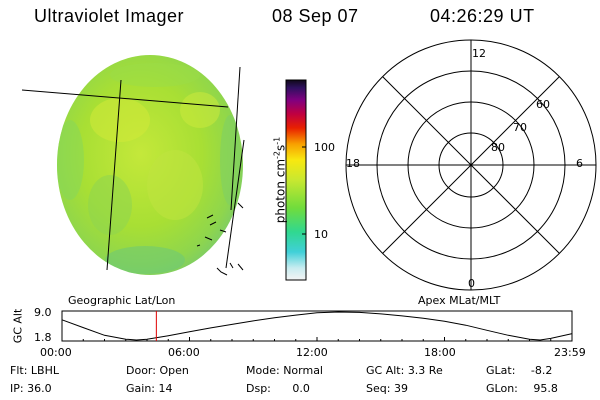  I want to click on altitude-ytick-top: 9.0, so click(43, 312).